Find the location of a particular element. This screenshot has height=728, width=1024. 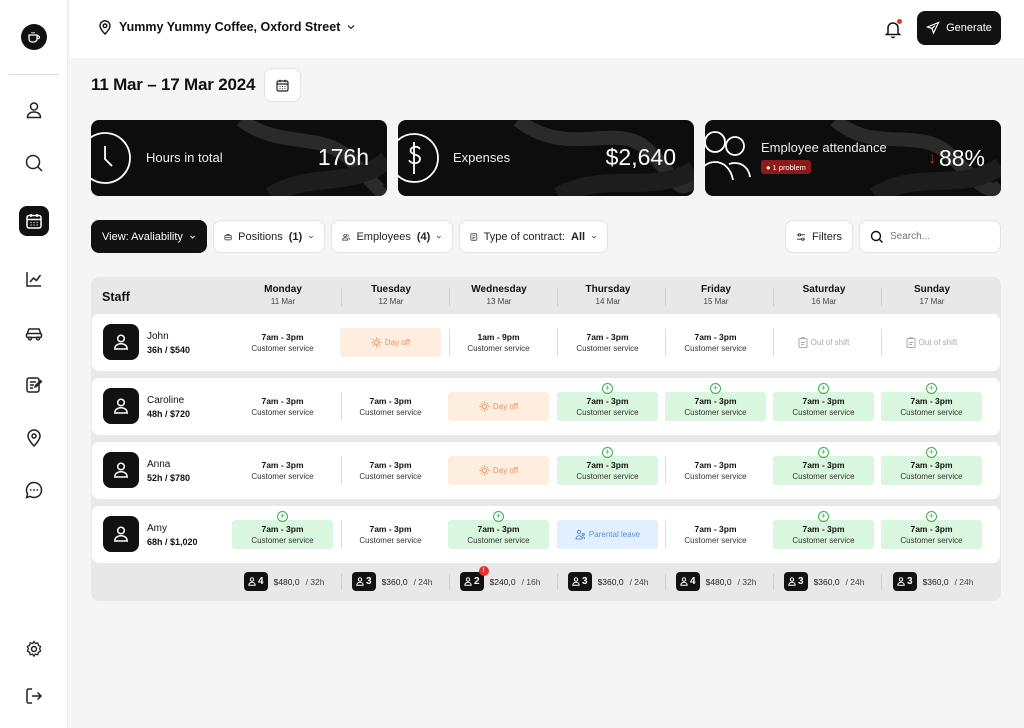

calendar-picker-button is located at coordinates (282, 85).